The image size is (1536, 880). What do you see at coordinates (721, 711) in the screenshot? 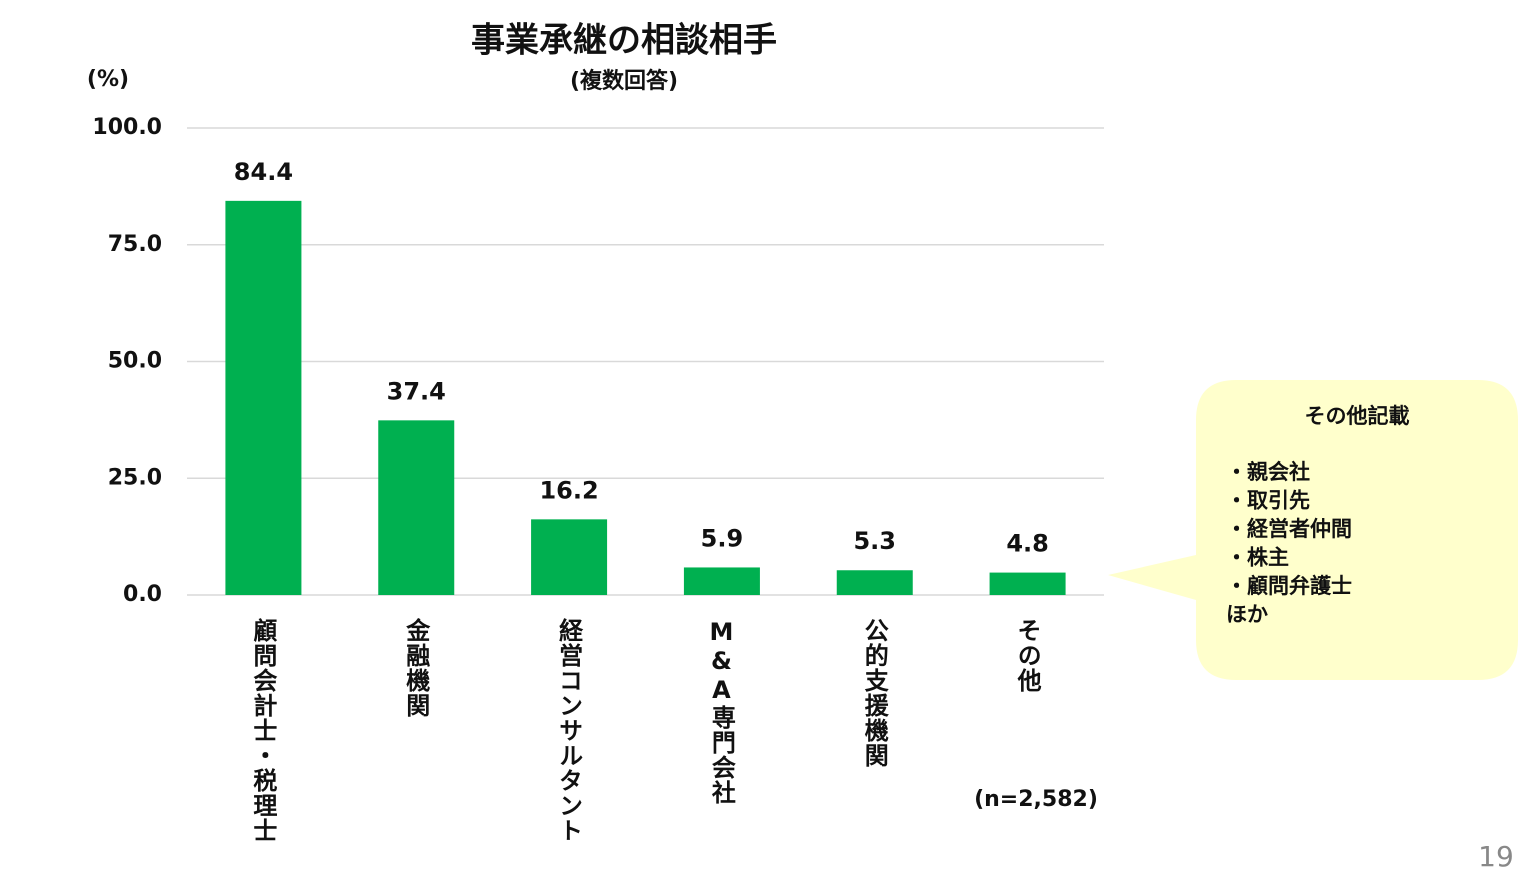
I see `x-tick-label: M&A専門会社` at bounding box center [721, 711].